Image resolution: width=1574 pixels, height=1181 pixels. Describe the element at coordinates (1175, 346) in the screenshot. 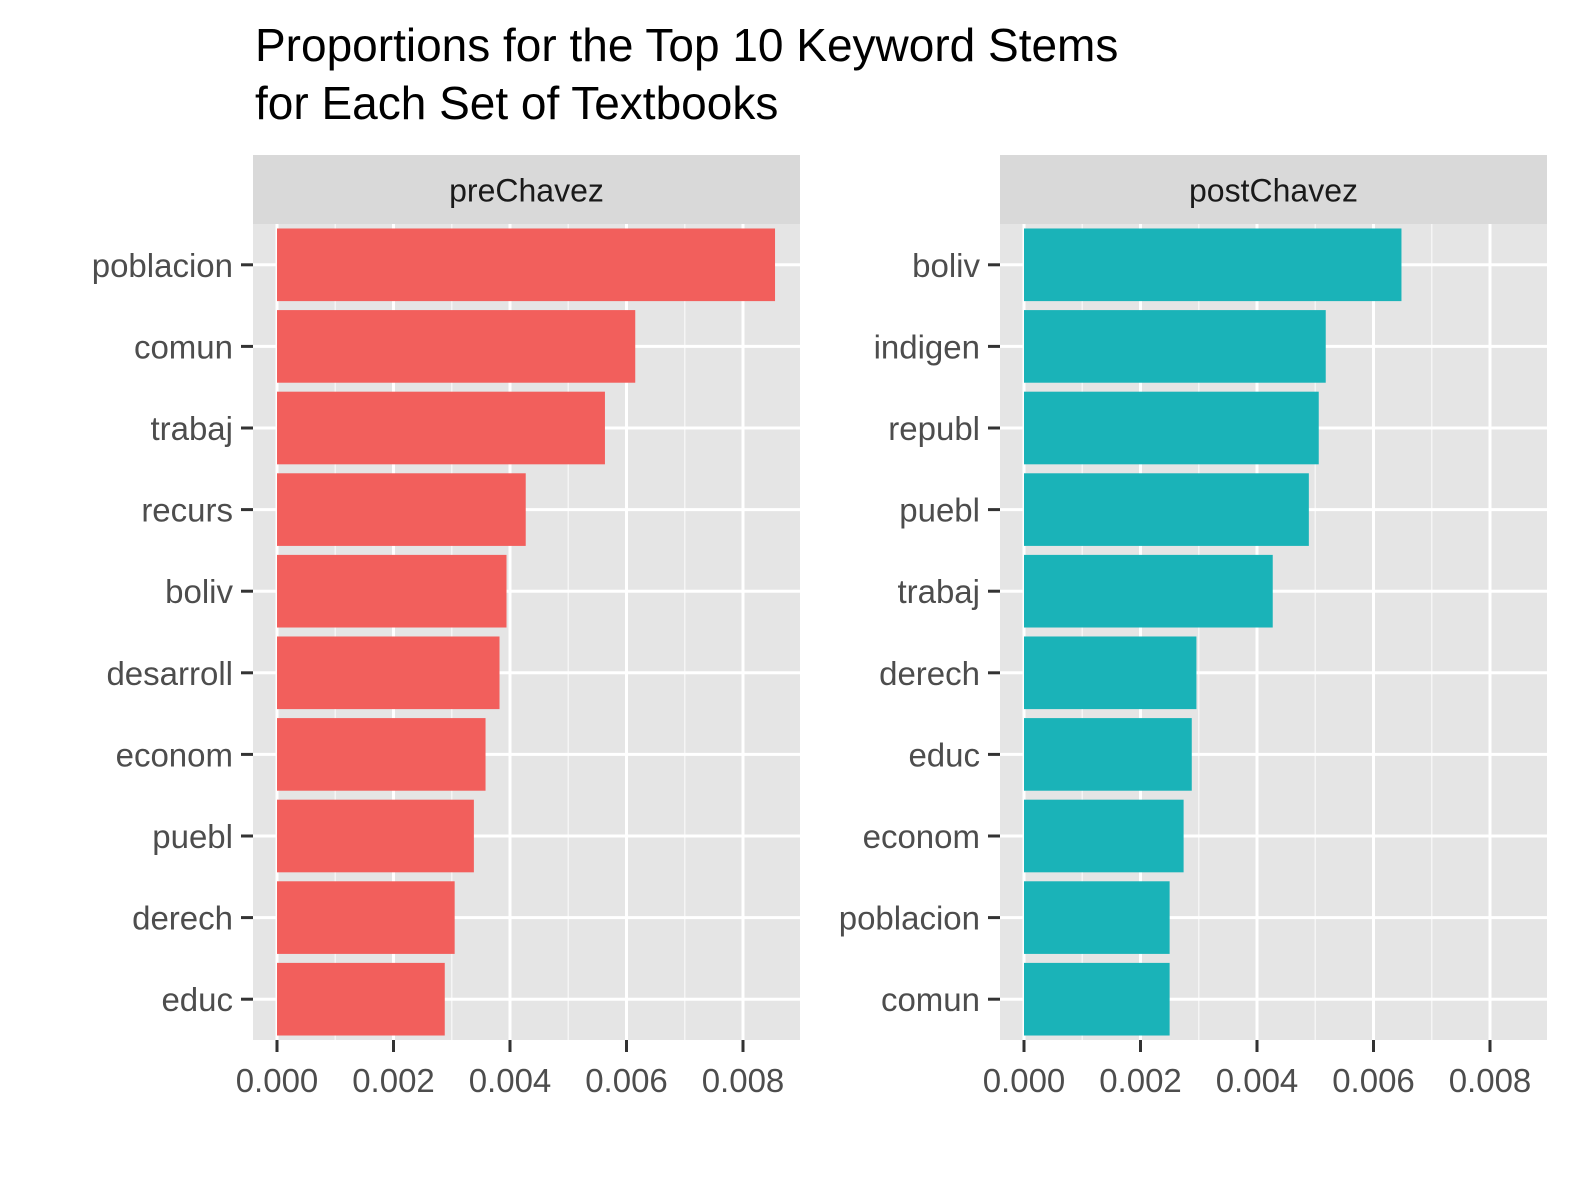

I see `bar-1-indigen` at that location.